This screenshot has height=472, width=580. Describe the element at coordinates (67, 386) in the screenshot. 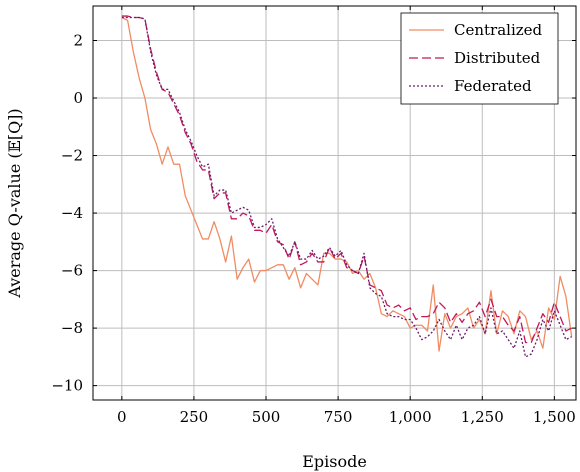

I see `y-tick-label: −10` at that location.